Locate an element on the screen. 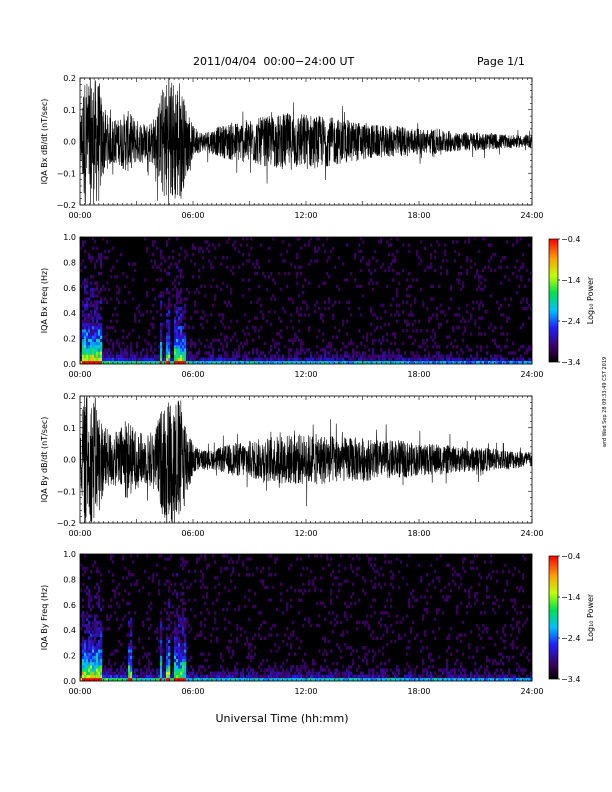  y-axis-label: IQA By dB/dt (nT/sec) is located at coordinates (44, 460).